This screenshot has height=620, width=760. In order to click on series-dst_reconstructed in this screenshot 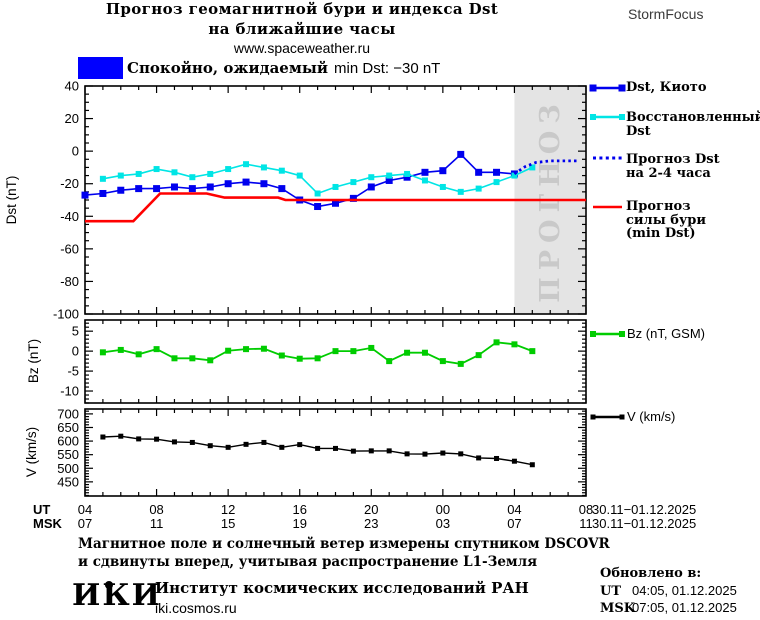, I will do `click(317, 179)`.